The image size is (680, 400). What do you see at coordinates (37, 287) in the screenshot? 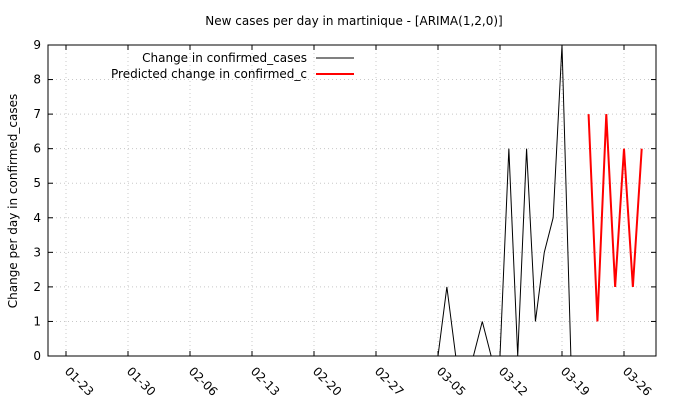
I see `y-tick-label: 2` at bounding box center [37, 287].